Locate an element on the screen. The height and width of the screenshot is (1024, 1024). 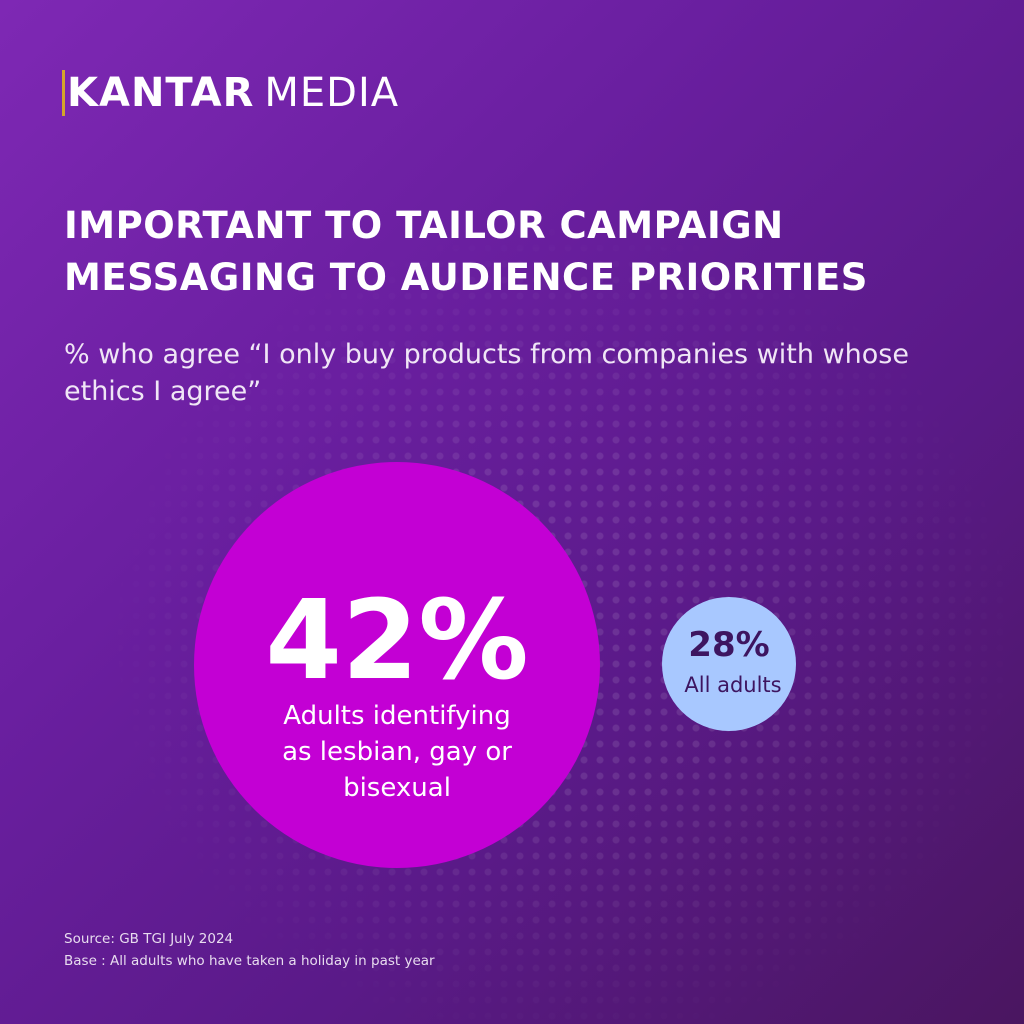
bubble-value-lgb: 42% is located at coordinates (396, 640).